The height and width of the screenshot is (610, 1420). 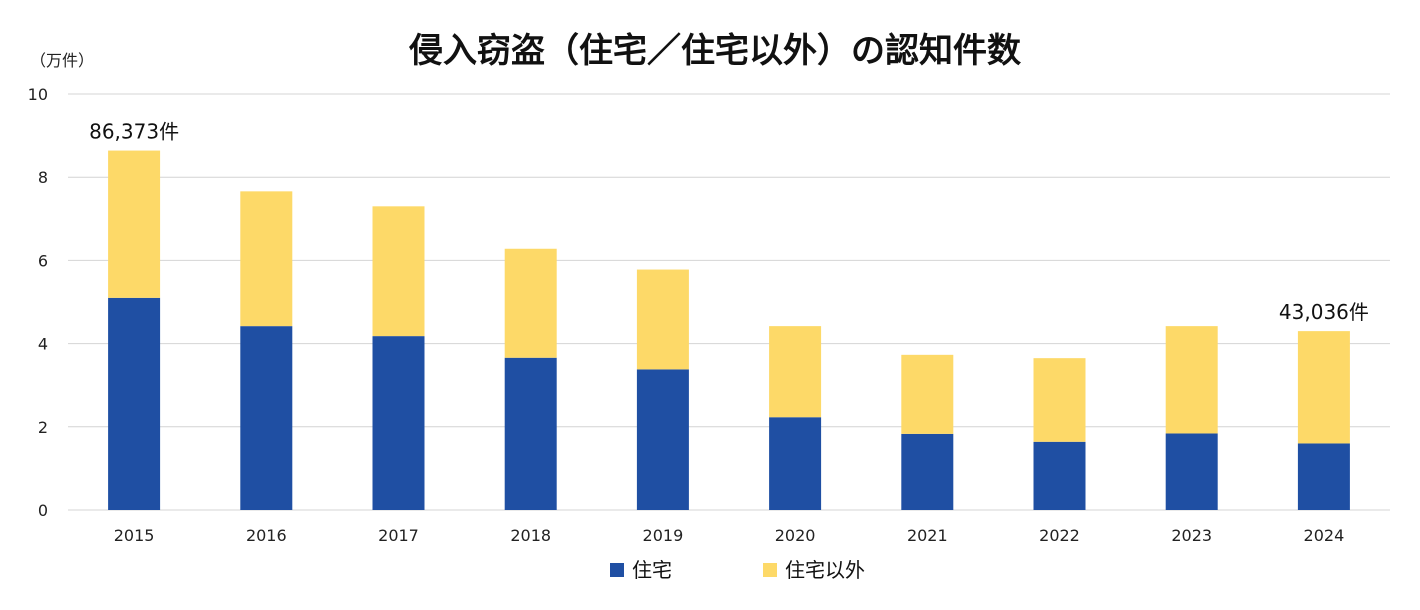 I want to click on y-tick-label: 0, so click(x=43, y=510).